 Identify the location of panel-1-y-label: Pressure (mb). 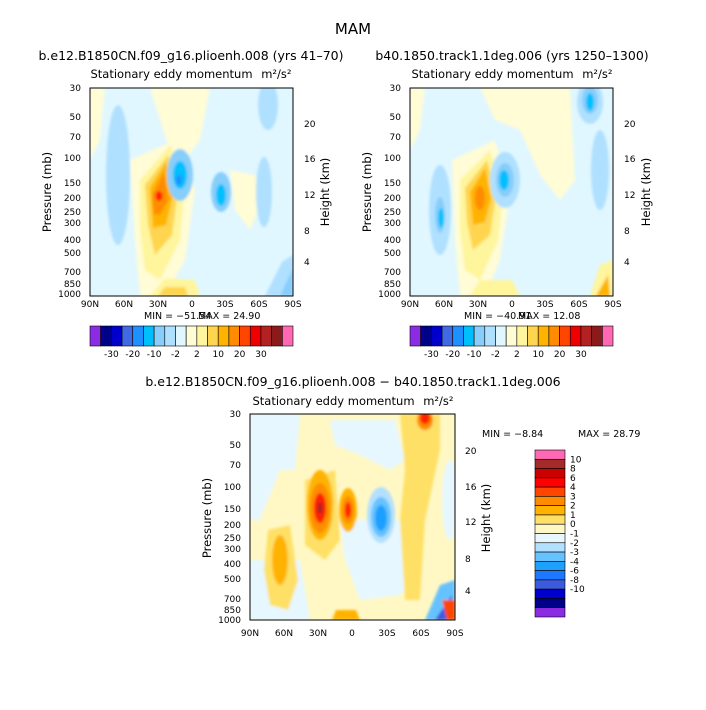
(47, 192).